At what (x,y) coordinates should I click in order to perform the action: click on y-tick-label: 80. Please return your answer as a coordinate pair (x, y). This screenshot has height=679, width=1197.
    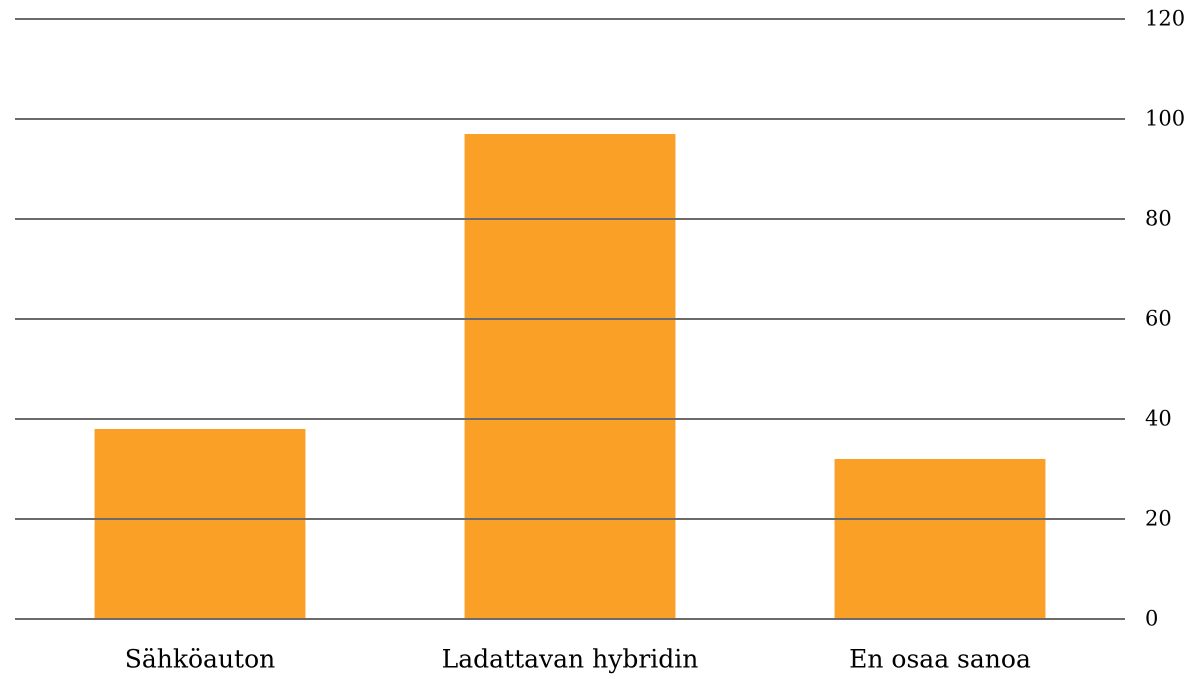
    Looking at the image, I should click on (1158, 219).